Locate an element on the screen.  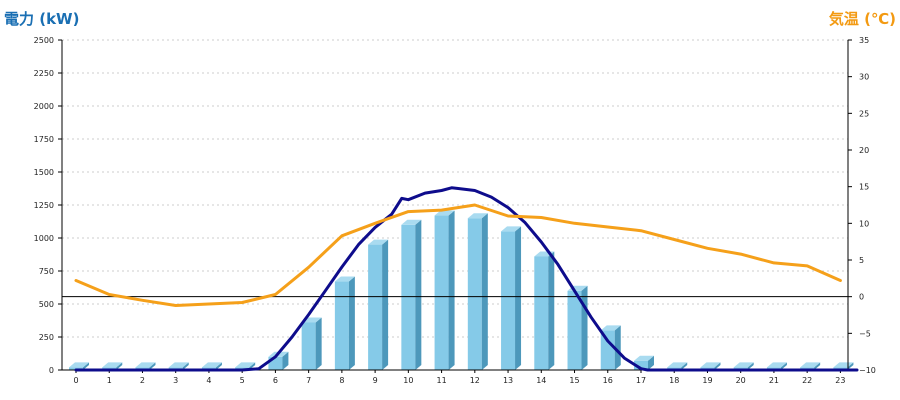
x-tick-label: 19 is located at coordinates (707, 380).